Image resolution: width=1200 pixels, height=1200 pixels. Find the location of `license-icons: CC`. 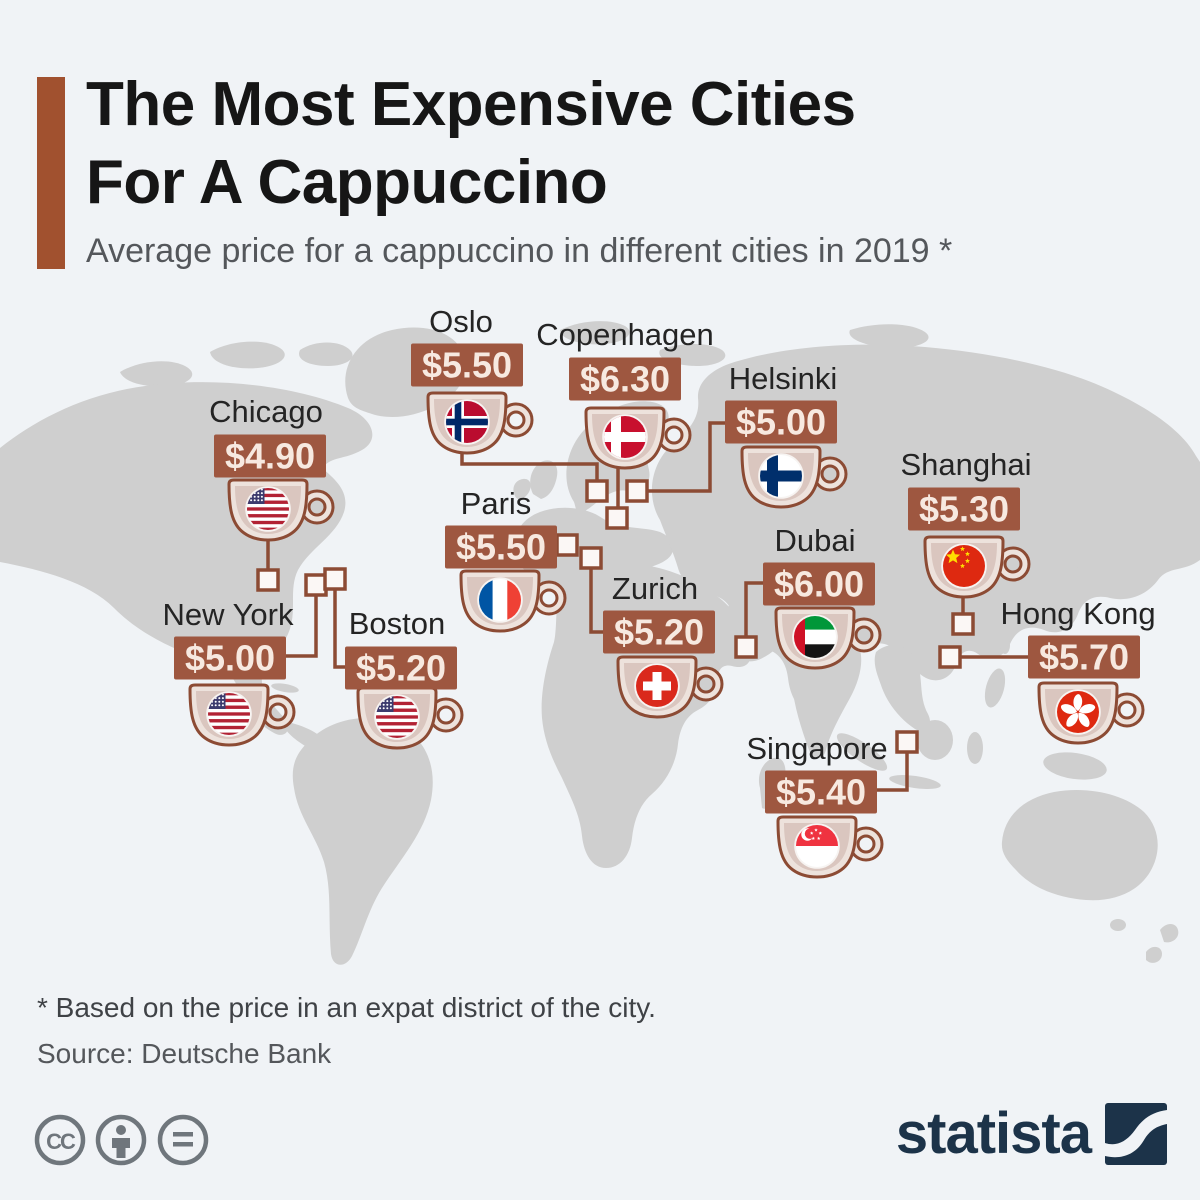

license-icons: CC is located at coordinates (121, 1140).